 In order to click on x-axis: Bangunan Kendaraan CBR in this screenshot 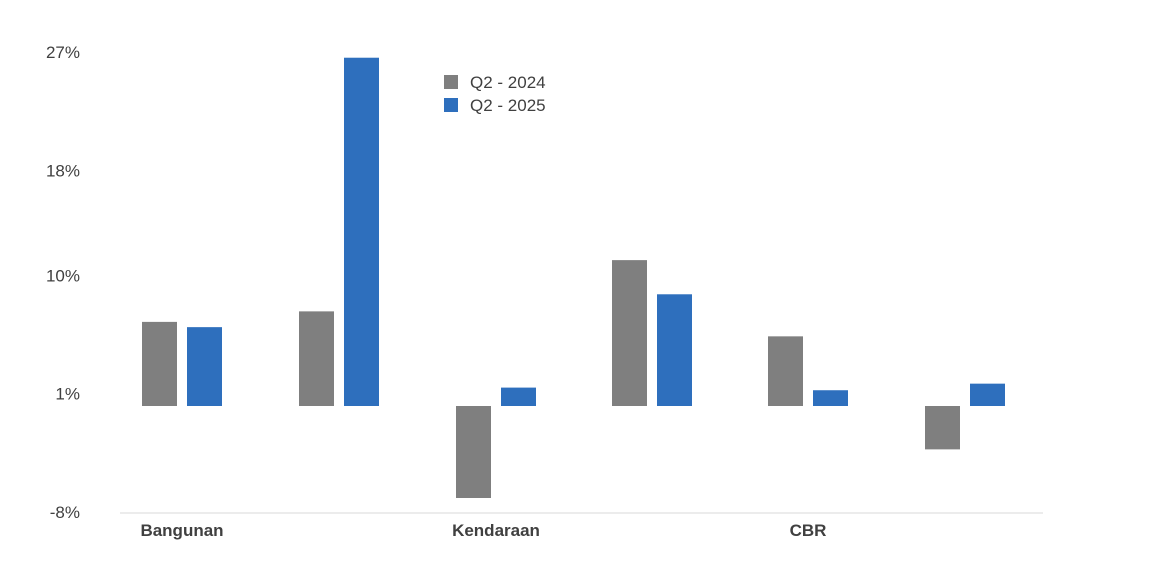, I will do `click(483, 530)`.